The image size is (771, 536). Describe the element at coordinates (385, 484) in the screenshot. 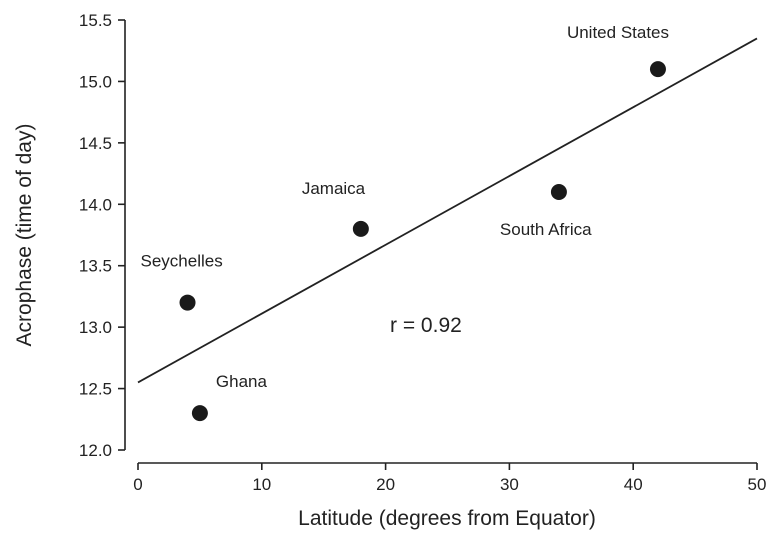

I see `x-tick-label: 20` at that location.